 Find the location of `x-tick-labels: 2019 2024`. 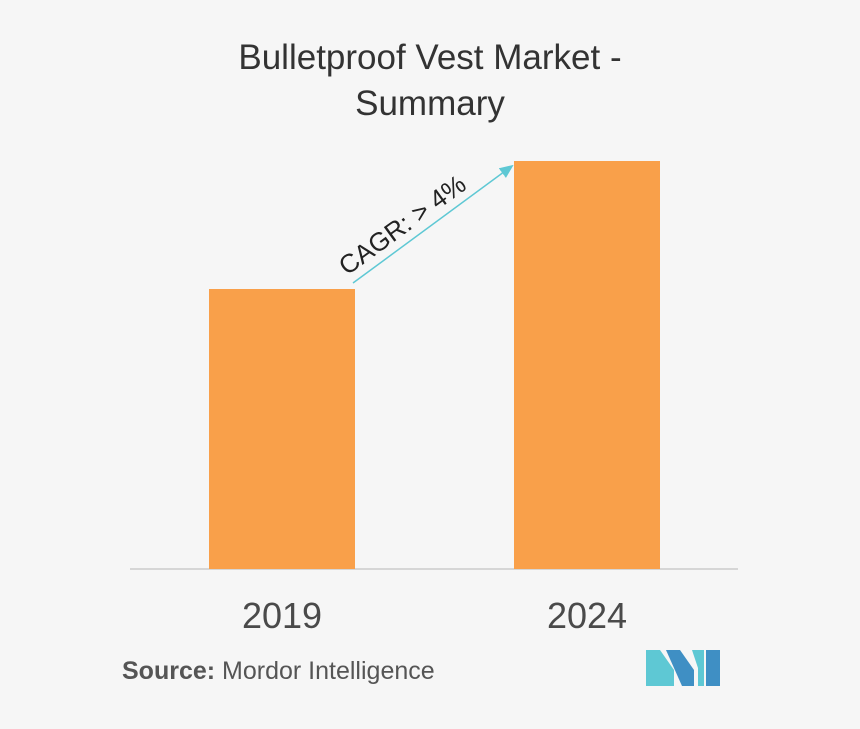

x-tick-labels: 2019 2024 is located at coordinates (434, 615).